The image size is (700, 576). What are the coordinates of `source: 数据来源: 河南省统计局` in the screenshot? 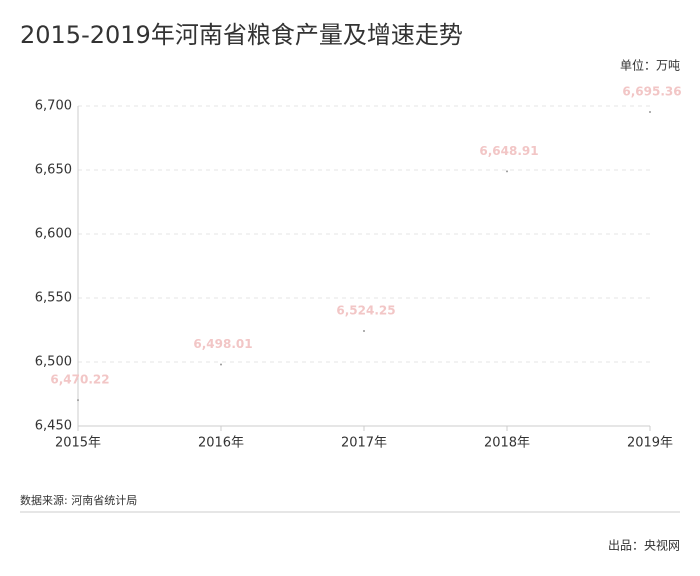 It's located at (78, 500).